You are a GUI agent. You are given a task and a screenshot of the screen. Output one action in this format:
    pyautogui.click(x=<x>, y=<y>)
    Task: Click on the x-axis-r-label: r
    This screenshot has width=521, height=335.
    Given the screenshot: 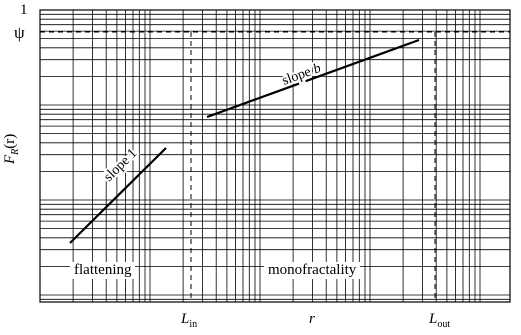 What is the action you would take?
    pyautogui.click(x=312, y=319)
    